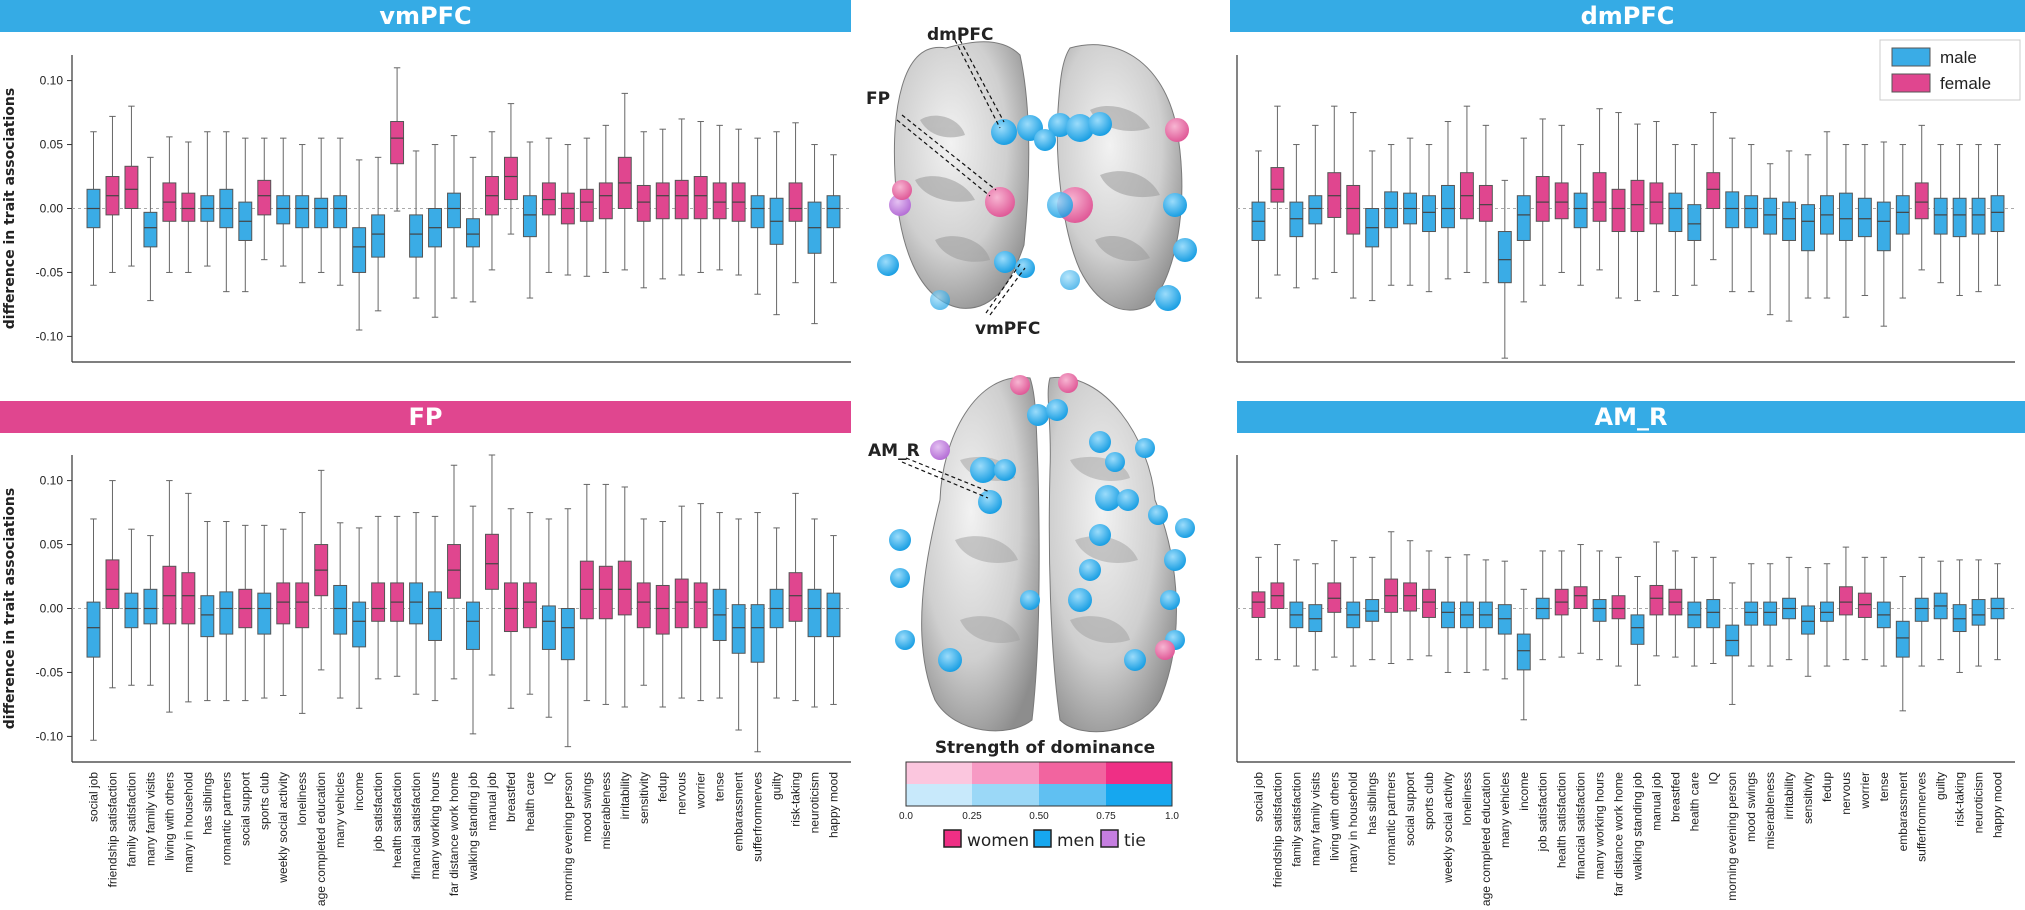 Image resolution: width=2025 pixels, height=910 pixels. What do you see at coordinates (302, 798) in the screenshot?
I see `fp-xtick-label-11: loneliness` at bounding box center [302, 798].